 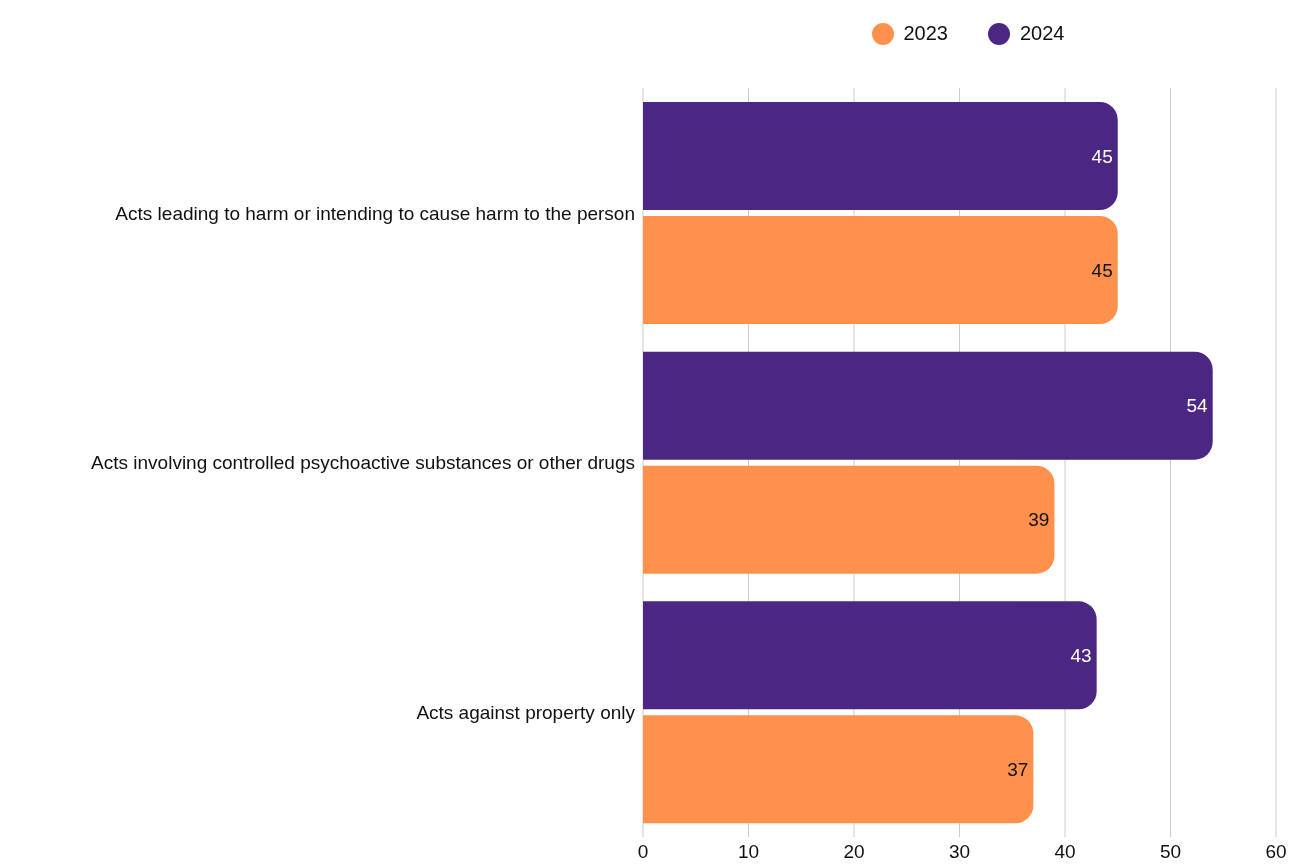 I want to click on y-tick-label: Acts against property only, so click(x=526, y=712).